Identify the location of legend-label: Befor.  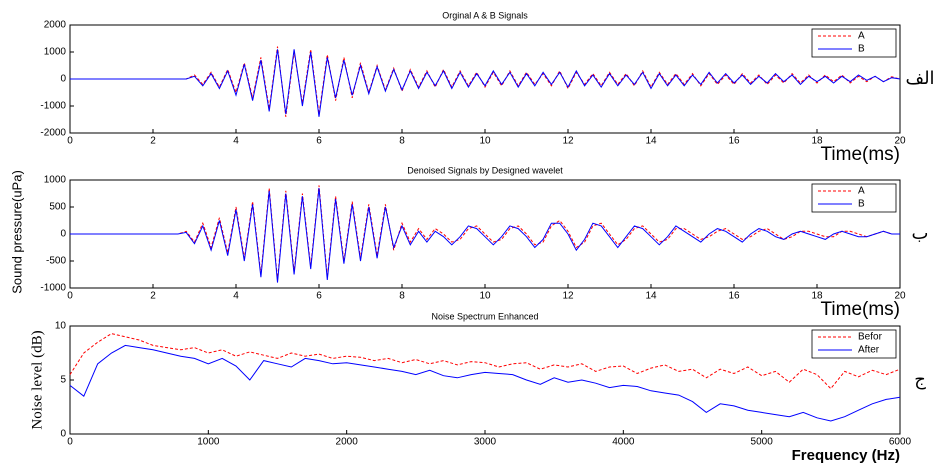
(870, 337).